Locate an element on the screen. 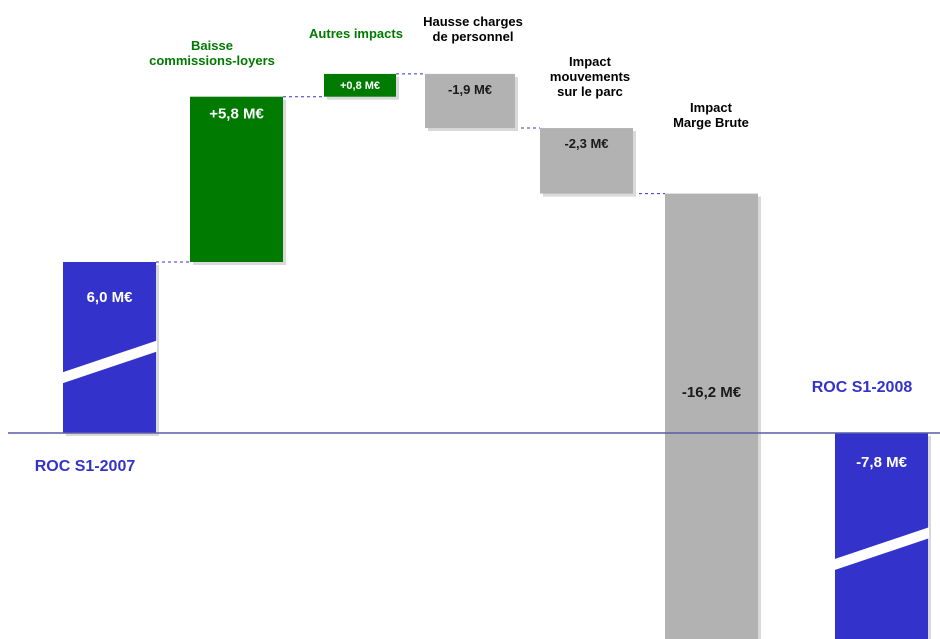 This screenshot has width=940, height=639. value-label: +0,8 M€ is located at coordinates (360, 86).